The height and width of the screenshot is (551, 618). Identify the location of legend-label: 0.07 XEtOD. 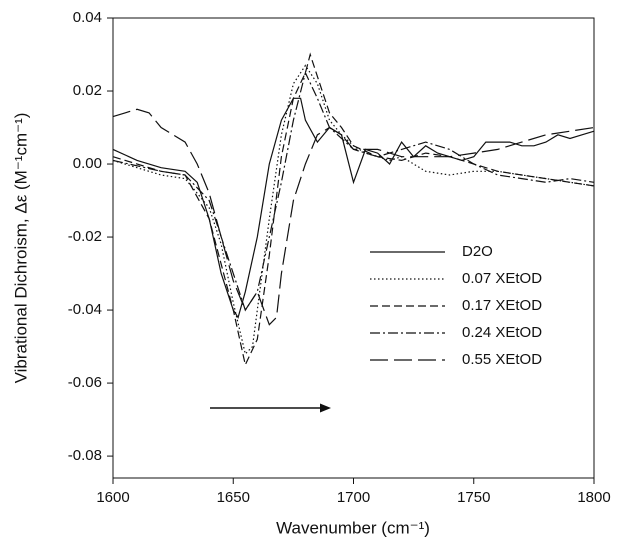
(502, 278).